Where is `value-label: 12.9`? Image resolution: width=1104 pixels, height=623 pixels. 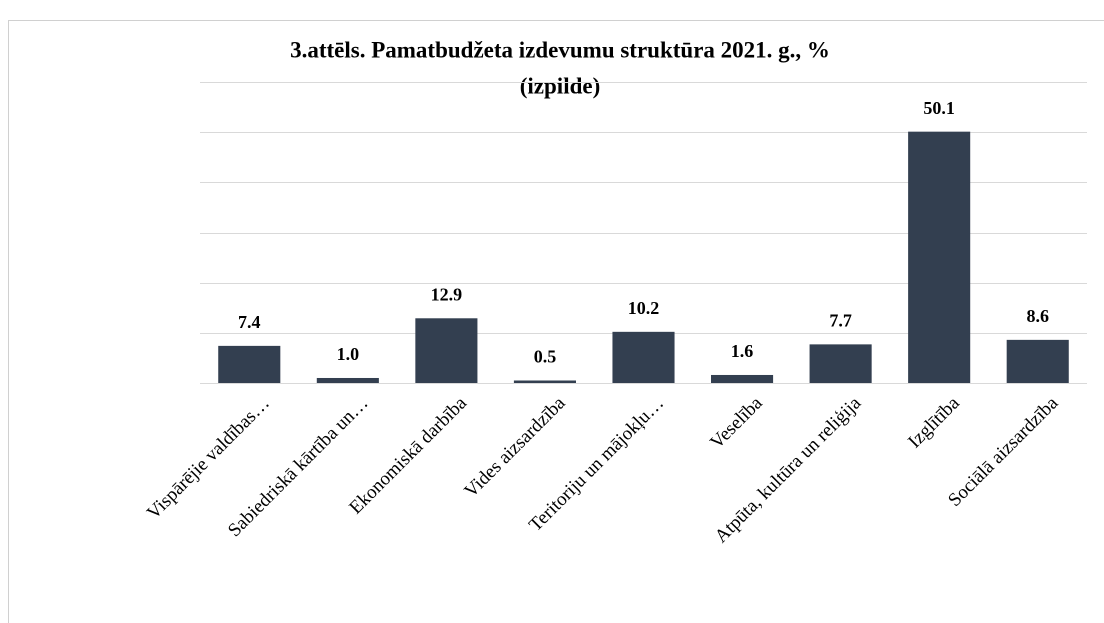 value-label: 12.9 is located at coordinates (447, 294).